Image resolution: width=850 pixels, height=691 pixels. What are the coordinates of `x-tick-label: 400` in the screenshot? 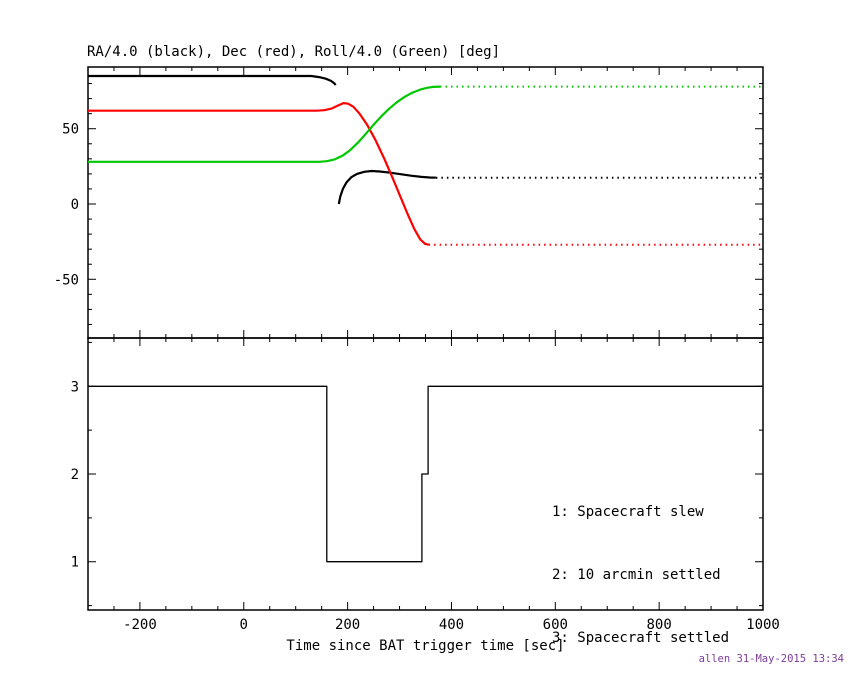 It's located at (451, 625).